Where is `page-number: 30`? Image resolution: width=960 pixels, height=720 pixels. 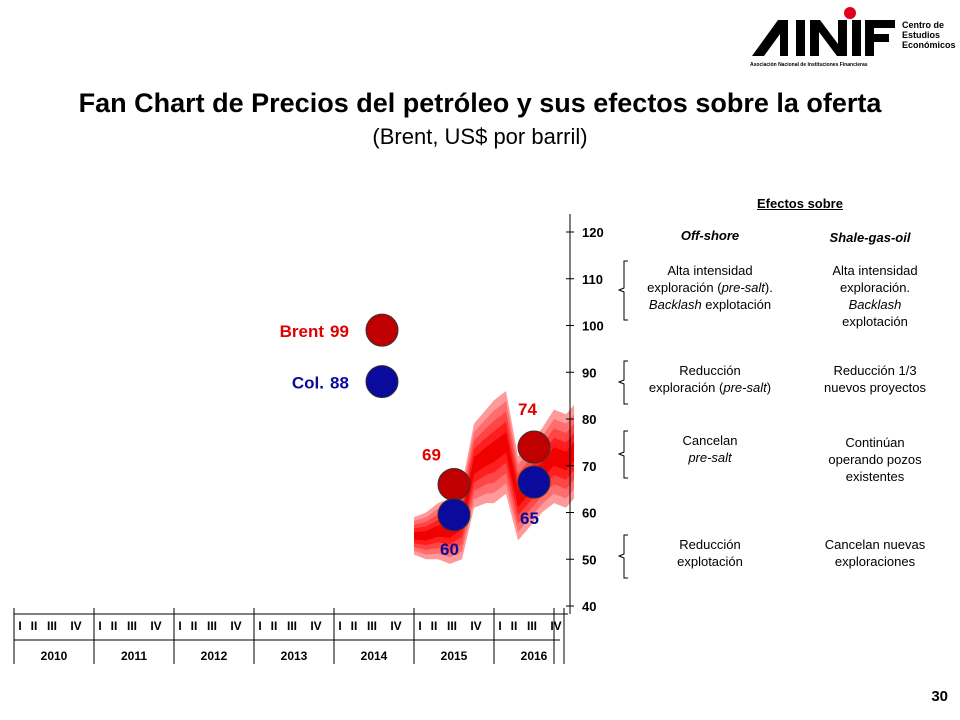 page-number: 30 is located at coordinates (939, 696).